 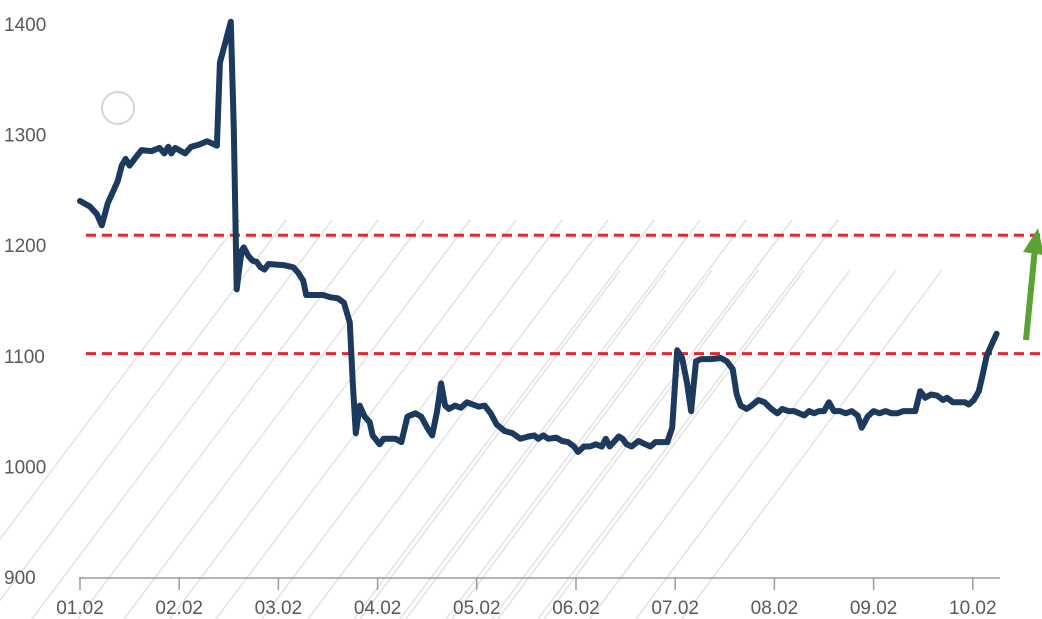 What do you see at coordinates (675, 608) in the screenshot?
I see `x-tick-label: 07.02` at bounding box center [675, 608].